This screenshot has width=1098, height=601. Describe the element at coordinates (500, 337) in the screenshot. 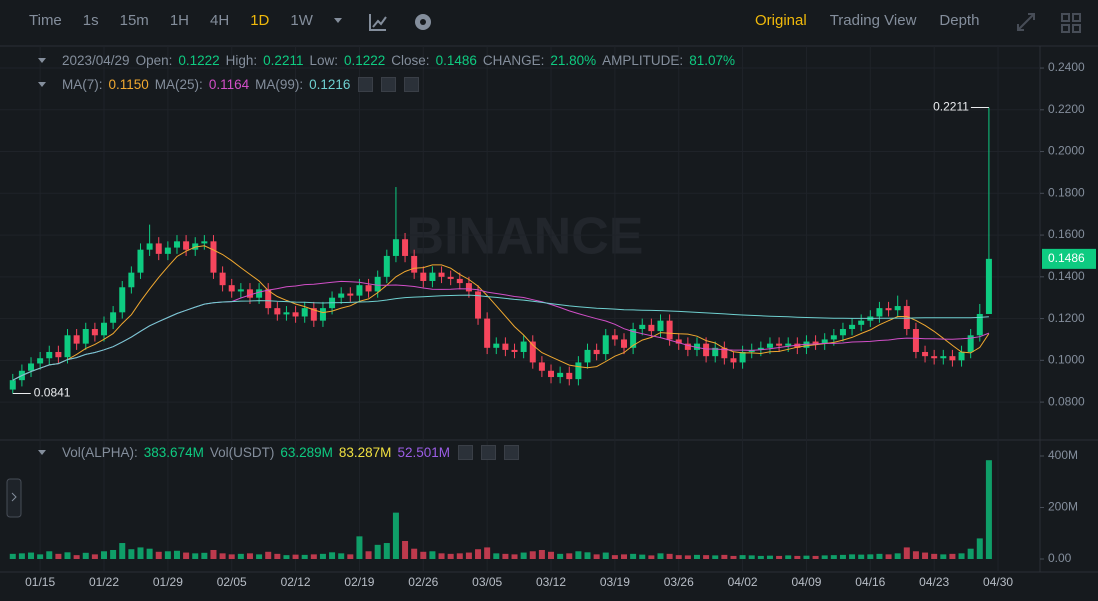

I see `ma-line` at that location.